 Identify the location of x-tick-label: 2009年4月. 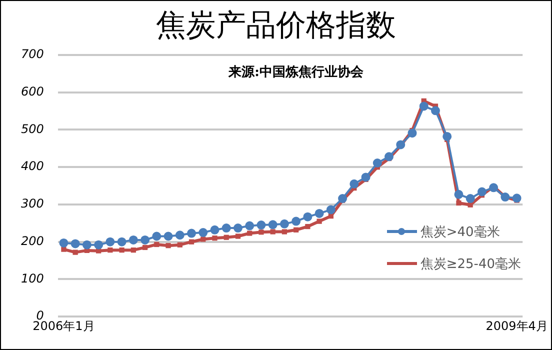
(517, 325).